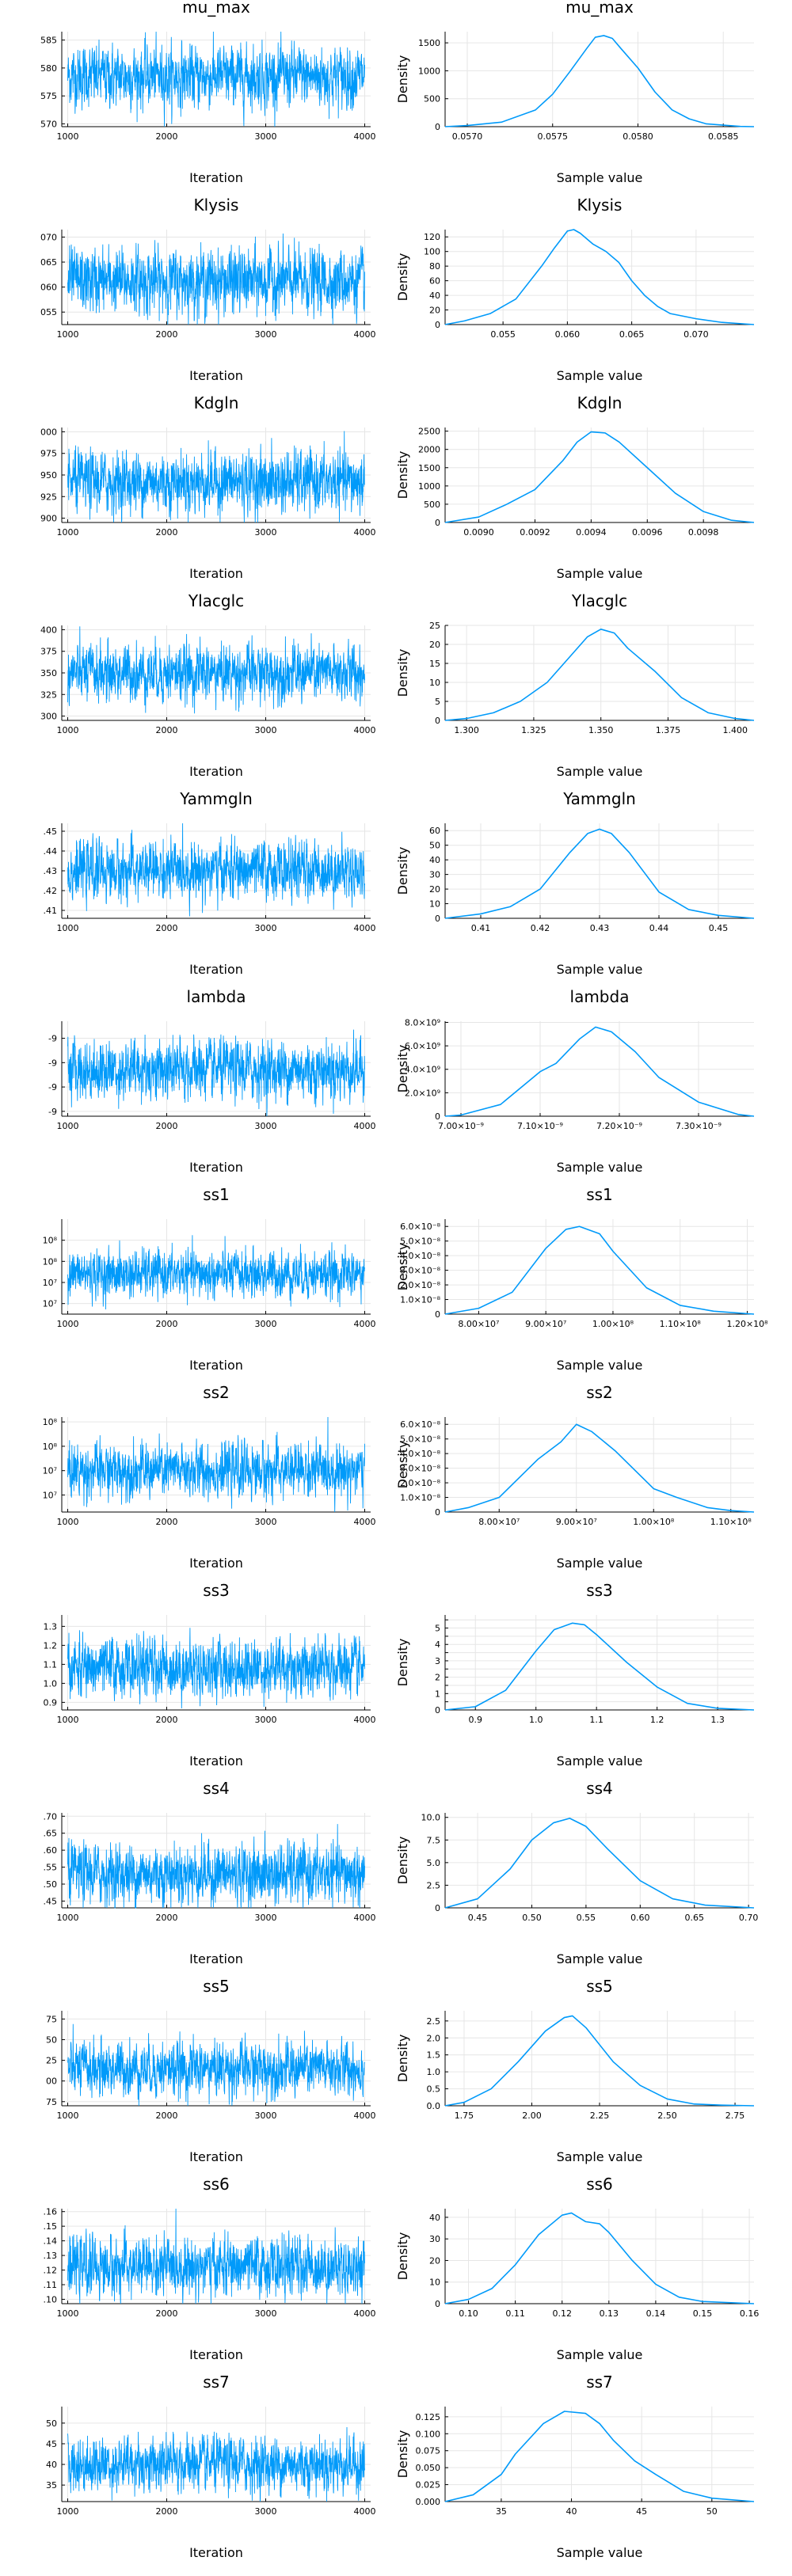 The image size is (792, 2576). Describe the element at coordinates (503, 334) in the screenshot. I see `x-tick-label: 0.055` at that location.